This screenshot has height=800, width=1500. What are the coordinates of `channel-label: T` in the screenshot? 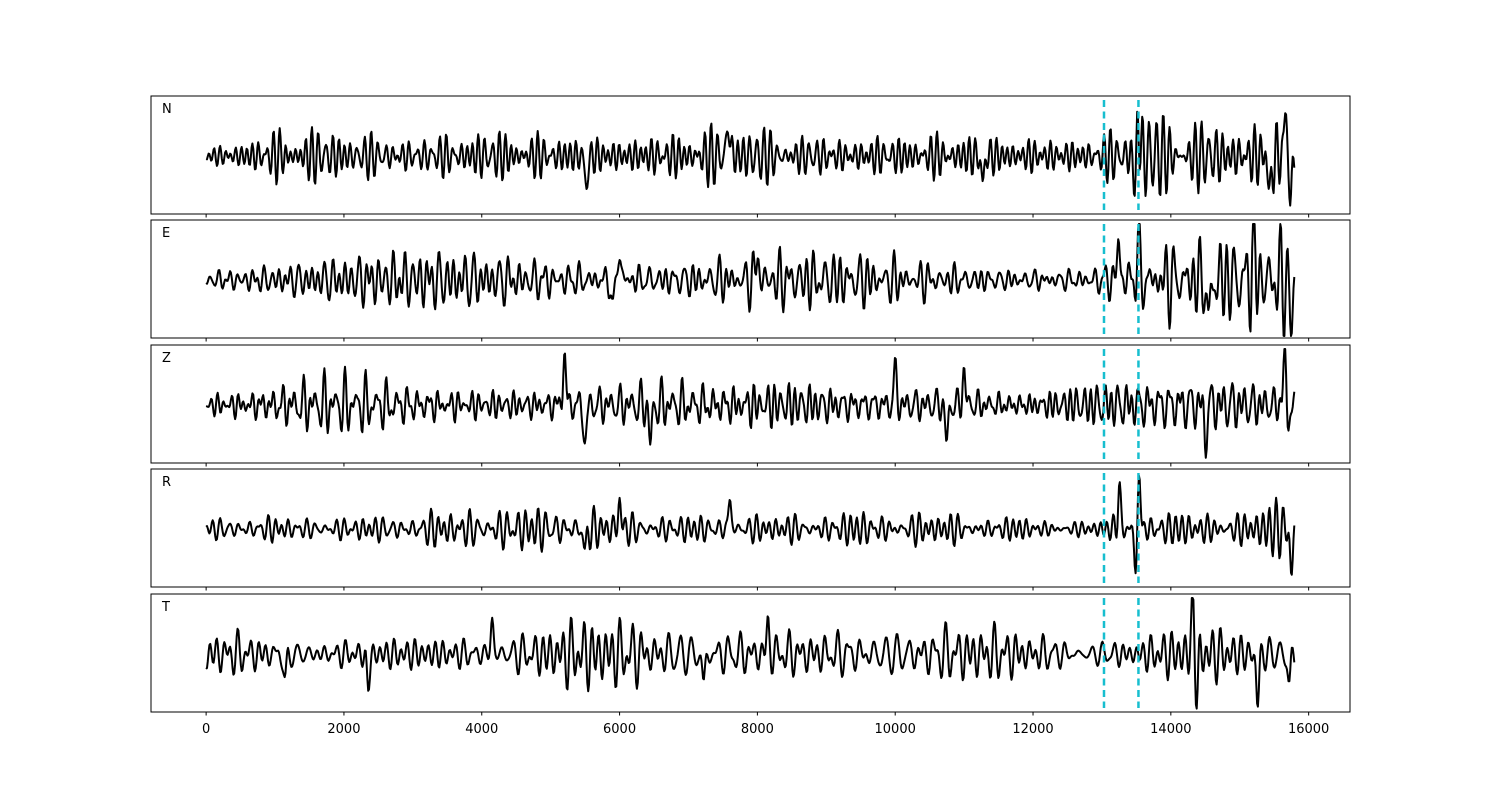 It's located at (165, 607).